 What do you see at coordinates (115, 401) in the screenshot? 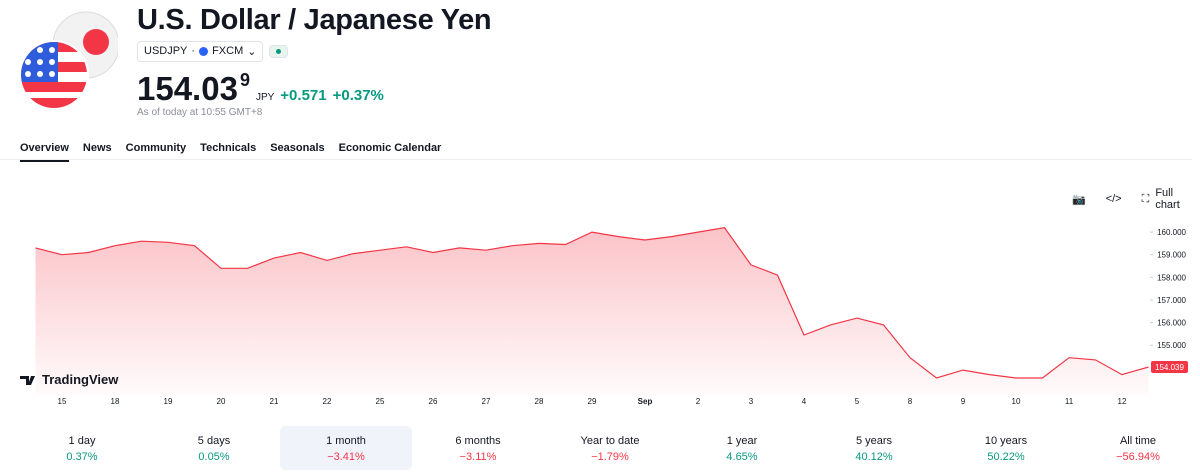
I see `x-tick-label: 18` at bounding box center [115, 401].